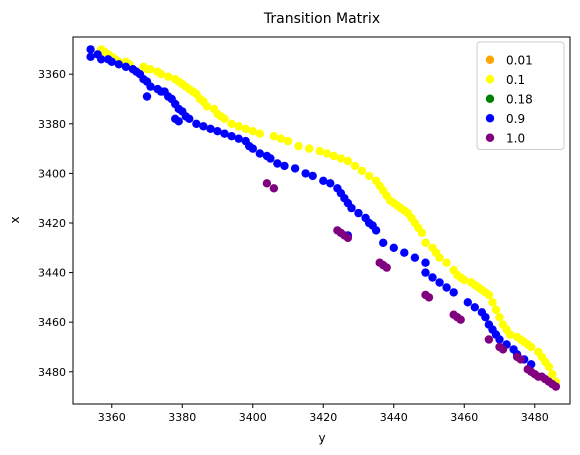 This screenshot has width=580, height=455. What do you see at coordinates (321, 19) in the screenshot?
I see `chart-title: Transition Matrix` at bounding box center [321, 19].